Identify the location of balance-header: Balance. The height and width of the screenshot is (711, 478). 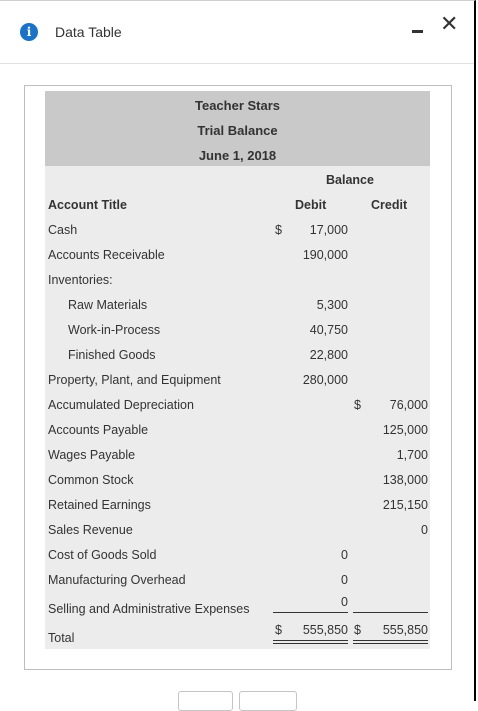
(350, 180).